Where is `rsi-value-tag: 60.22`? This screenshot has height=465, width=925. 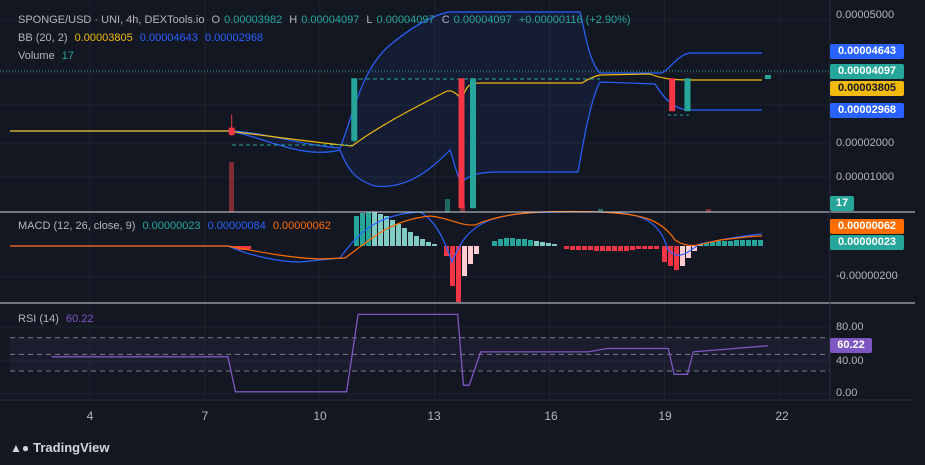 rsi-value-tag: 60.22 is located at coordinates (851, 345).